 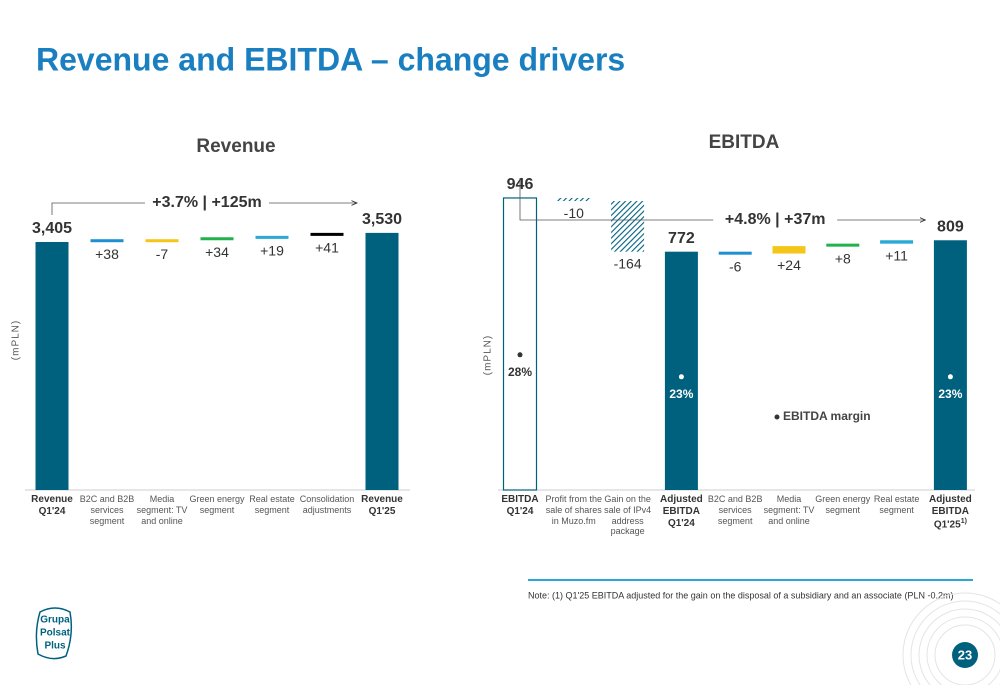 I want to click on legend-dot, so click(x=777, y=417).